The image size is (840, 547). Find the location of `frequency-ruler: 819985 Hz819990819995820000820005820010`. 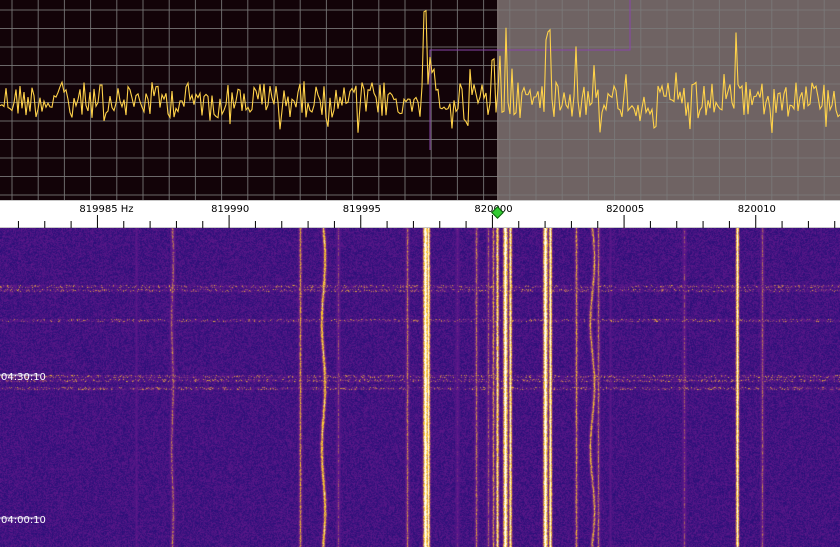

frequency-ruler: 819985 Hz819990819995820000820005820010 is located at coordinates (420, 214).